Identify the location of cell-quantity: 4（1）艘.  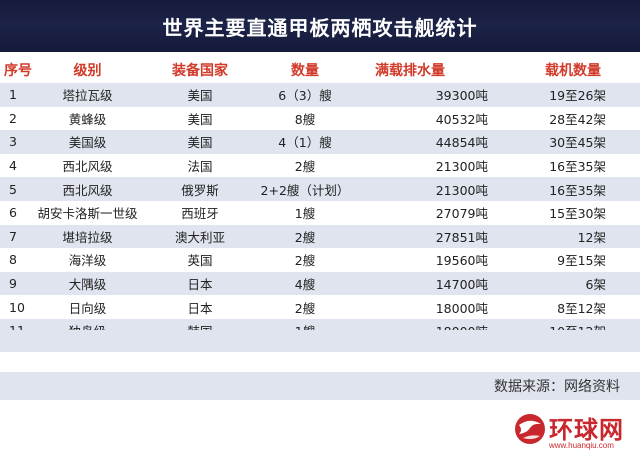
(305, 143).